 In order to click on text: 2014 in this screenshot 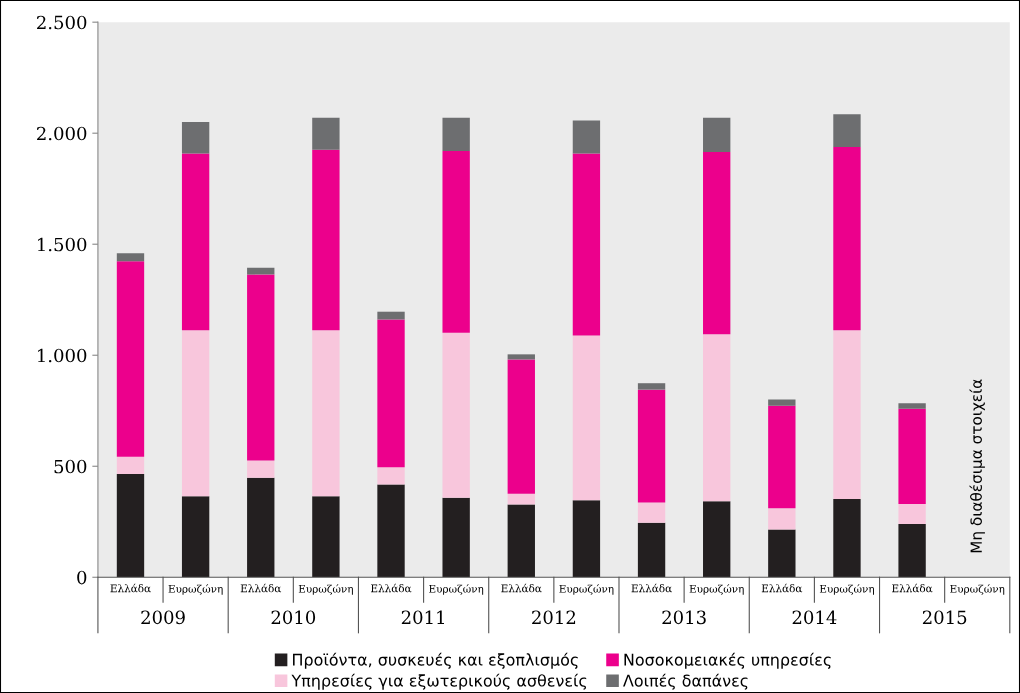, I will do `click(814, 617)`.